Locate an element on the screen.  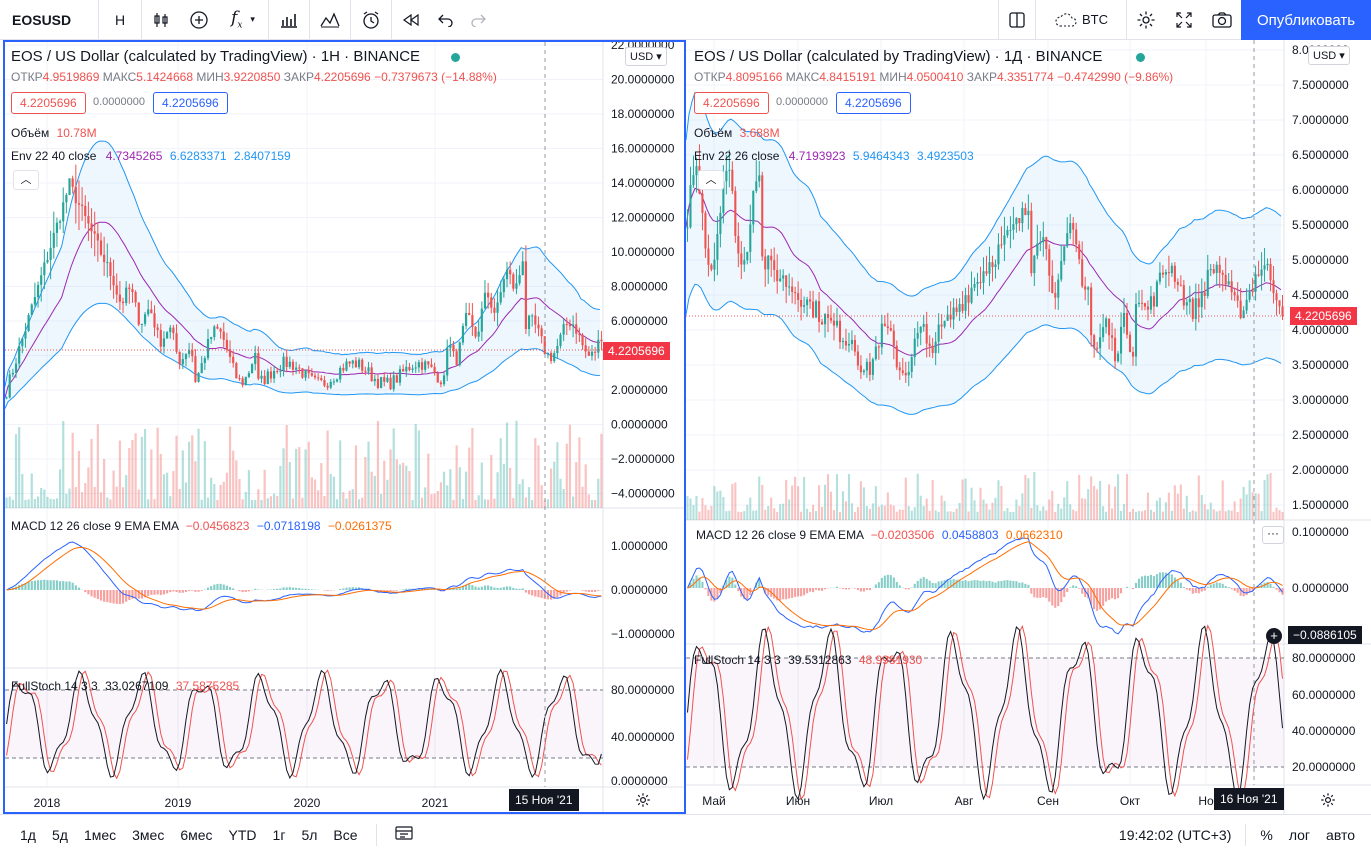
fullscreen-icon is located at coordinates (1184, 20).